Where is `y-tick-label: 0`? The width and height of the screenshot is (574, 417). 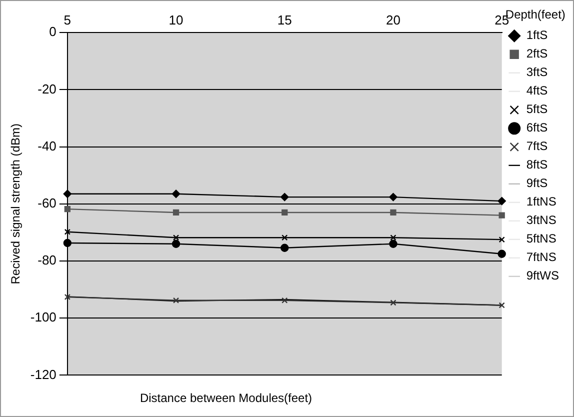
y-tick-label: 0 is located at coordinates (52, 32).